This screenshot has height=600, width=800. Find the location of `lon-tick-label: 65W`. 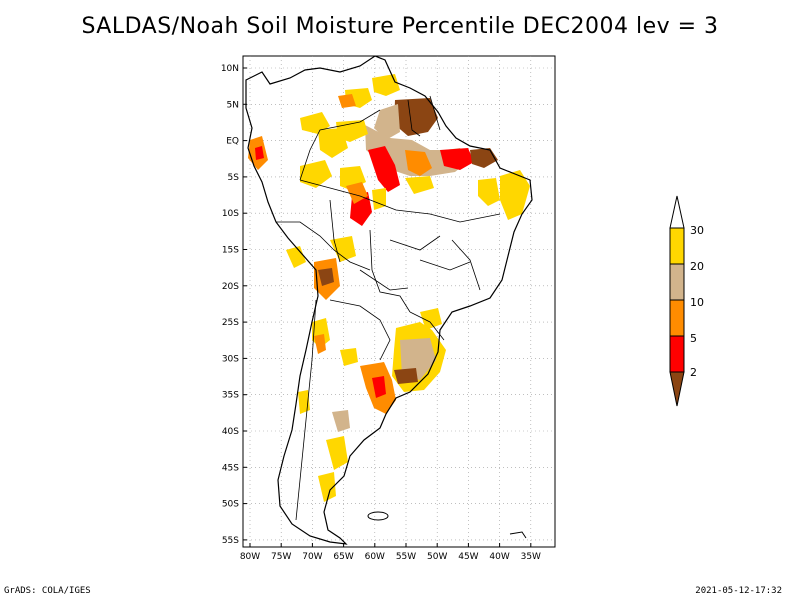

lon-tick-label: 65W is located at coordinates (343, 557).